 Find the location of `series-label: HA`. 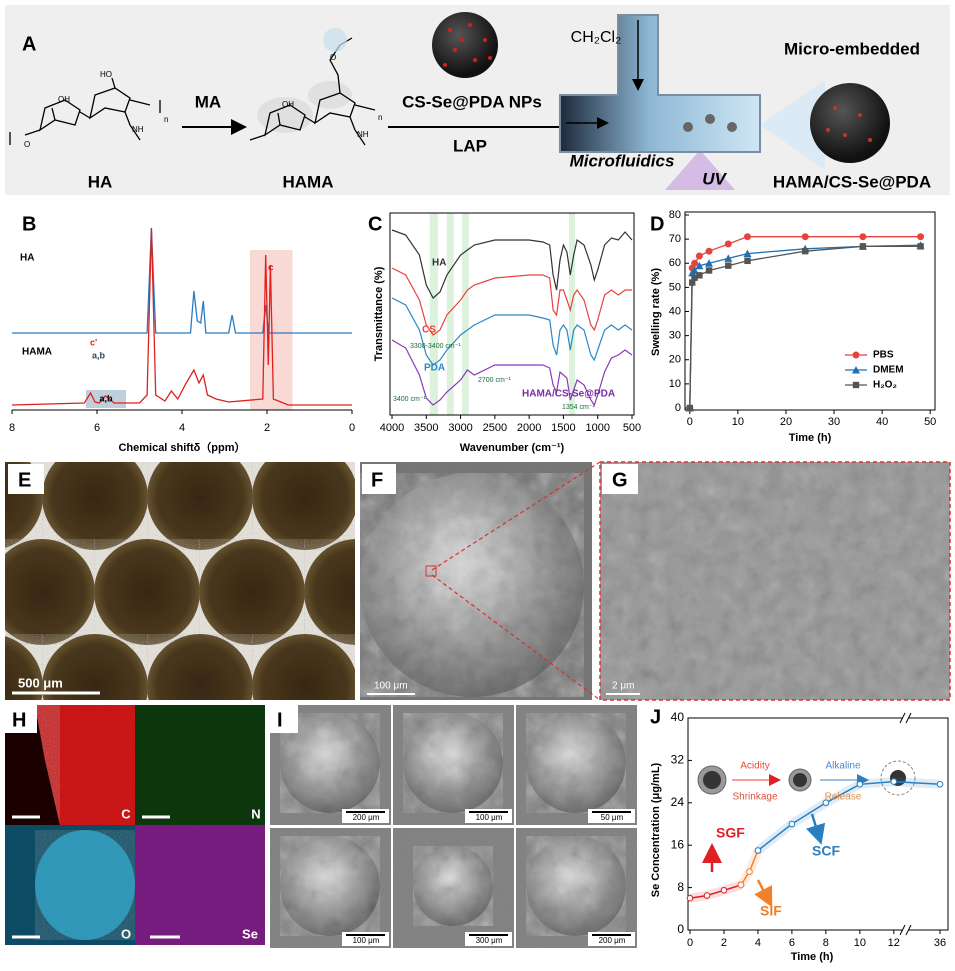

series-label: HA is located at coordinates (439, 263).